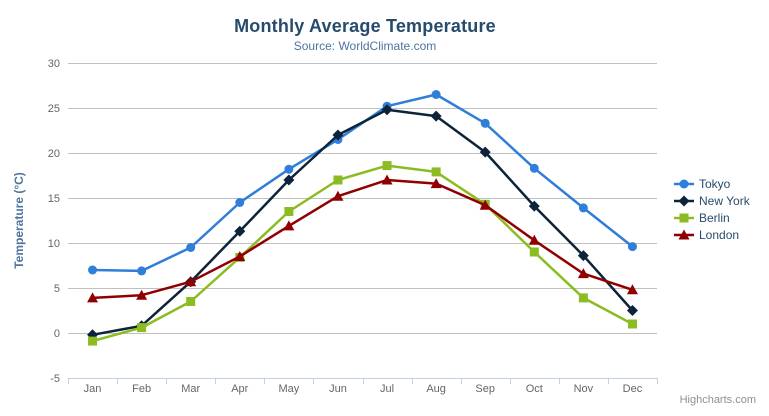 This screenshot has height=416, width=769. I want to click on legend-label: Tokyo, so click(715, 183).